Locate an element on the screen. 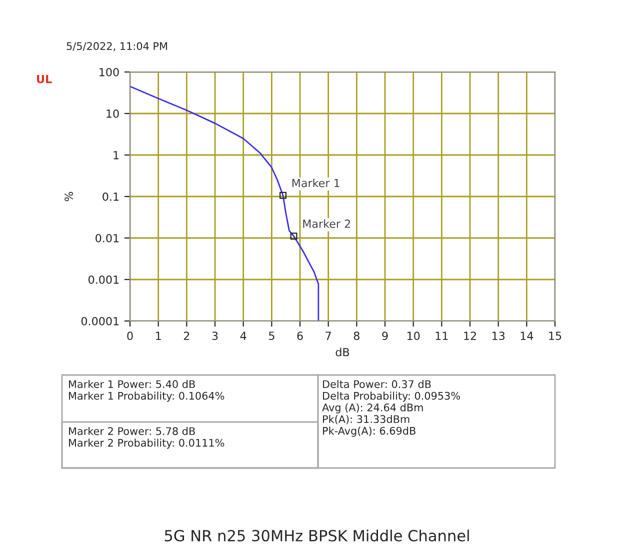  x-tick-label: 2 is located at coordinates (187, 336).